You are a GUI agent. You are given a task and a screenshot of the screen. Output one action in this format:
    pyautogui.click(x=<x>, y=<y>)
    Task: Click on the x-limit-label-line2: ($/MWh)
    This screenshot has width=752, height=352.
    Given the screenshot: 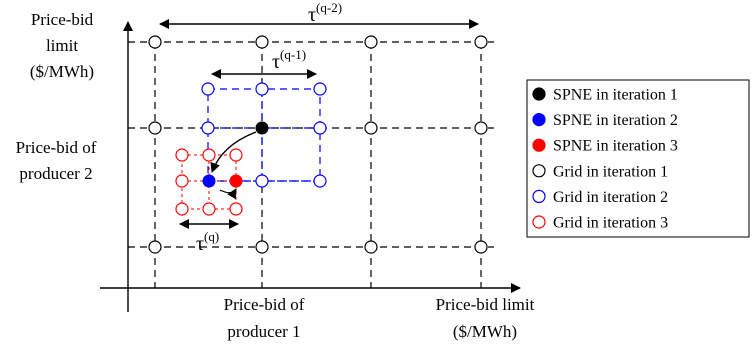 What is the action you would take?
    pyautogui.click(x=485, y=331)
    